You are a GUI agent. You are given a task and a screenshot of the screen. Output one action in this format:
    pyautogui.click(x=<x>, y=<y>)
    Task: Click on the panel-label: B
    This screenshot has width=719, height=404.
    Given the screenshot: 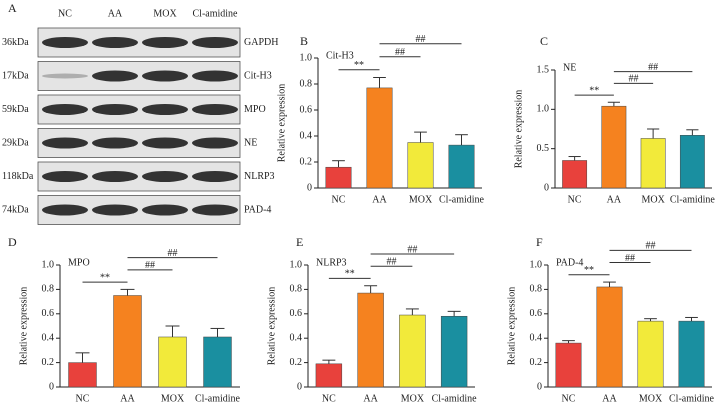 What is the action you would take?
    pyautogui.click(x=304, y=41)
    